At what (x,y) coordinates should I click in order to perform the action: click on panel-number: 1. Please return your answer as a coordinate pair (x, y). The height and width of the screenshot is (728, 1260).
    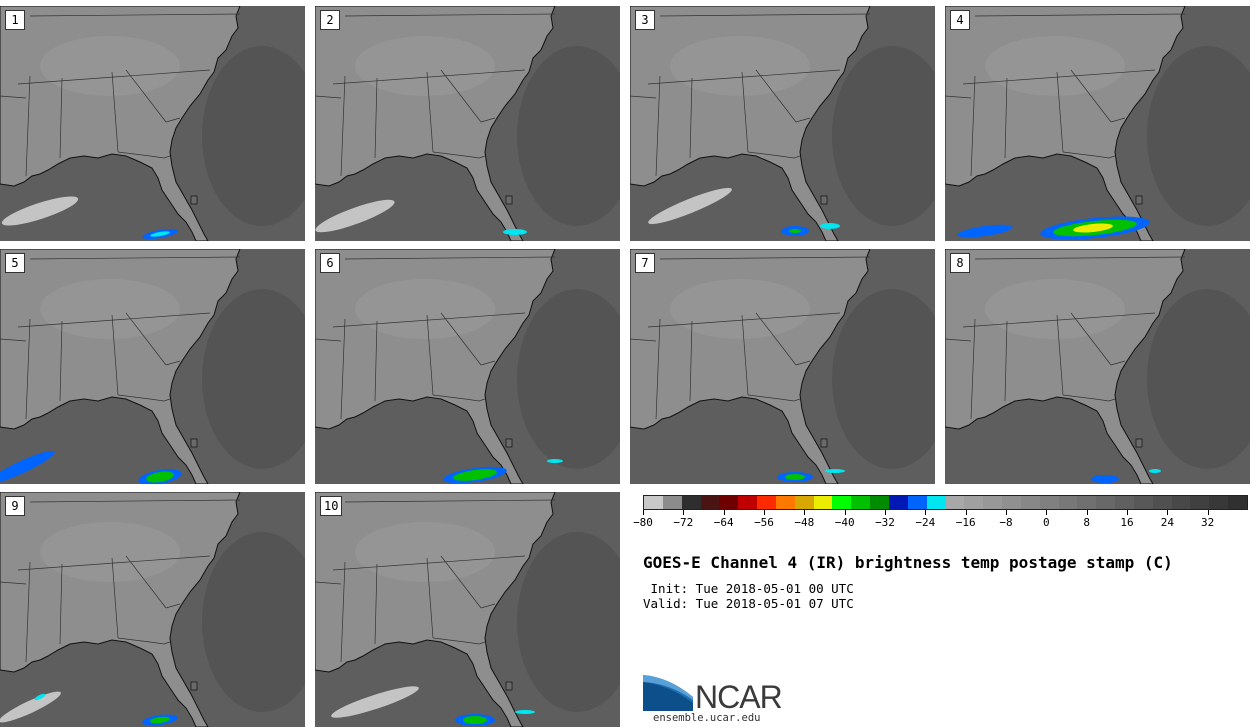
    Looking at the image, I should click on (15, 20).